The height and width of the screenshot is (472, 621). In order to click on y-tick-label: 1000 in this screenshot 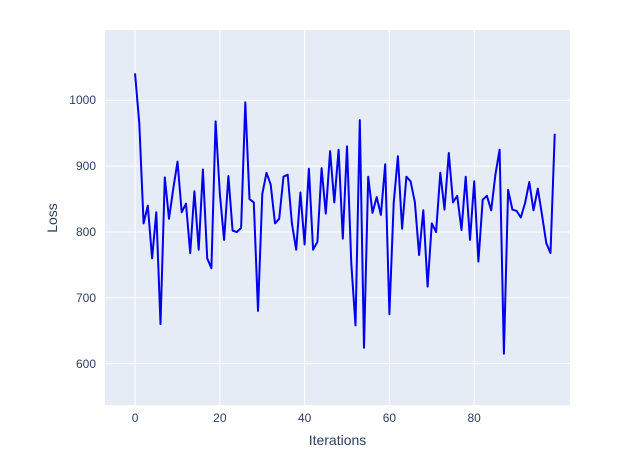, I will do `click(82, 100)`.